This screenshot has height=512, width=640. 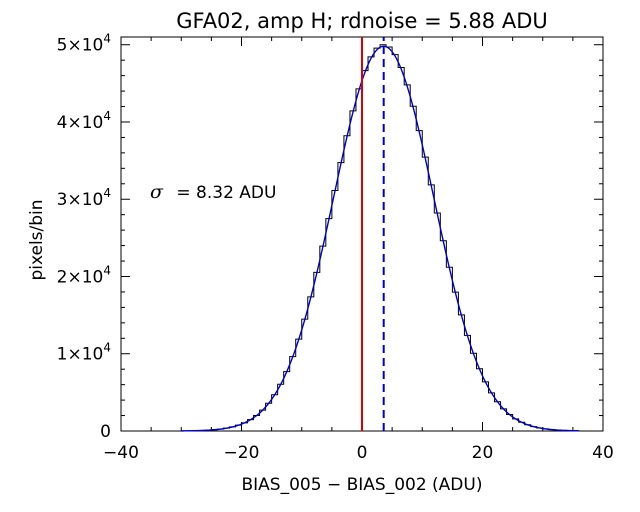 I want to click on x-tick-label: 0, so click(x=362, y=453).